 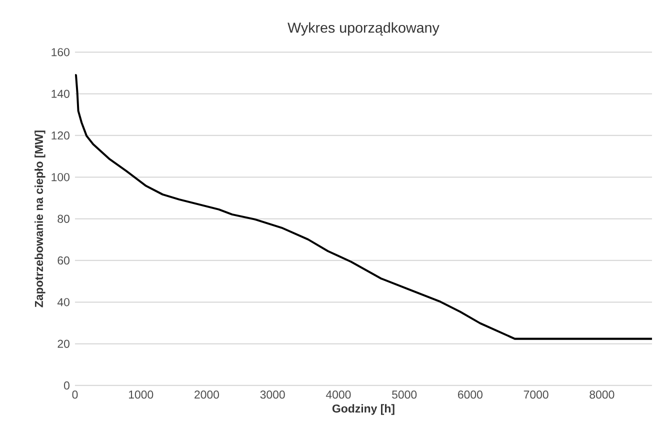 I want to click on x-tick-label: 6000, so click(x=470, y=394).